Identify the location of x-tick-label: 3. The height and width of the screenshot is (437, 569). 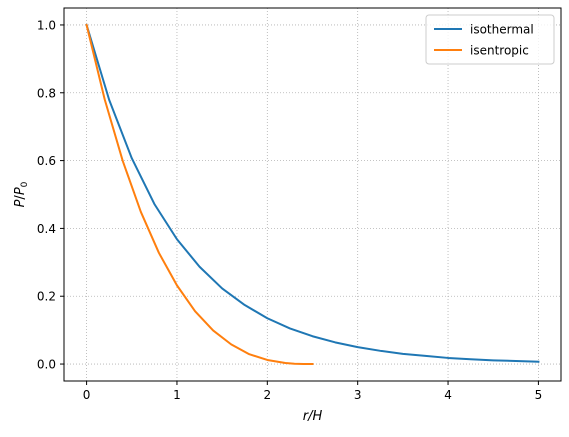
(358, 395).